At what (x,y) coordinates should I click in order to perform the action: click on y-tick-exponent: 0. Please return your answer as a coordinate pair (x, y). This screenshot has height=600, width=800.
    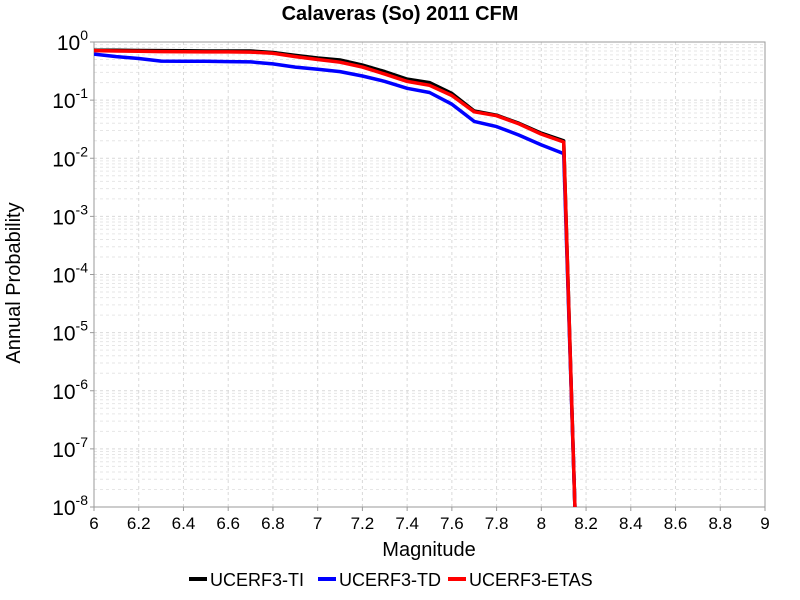
    Looking at the image, I should click on (84, 35).